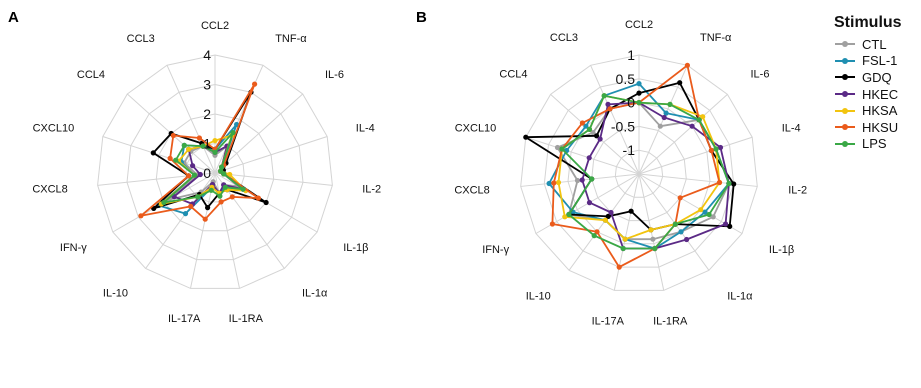 The image size is (921, 388). I want to click on category-label: IL-17A, so click(184, 319).